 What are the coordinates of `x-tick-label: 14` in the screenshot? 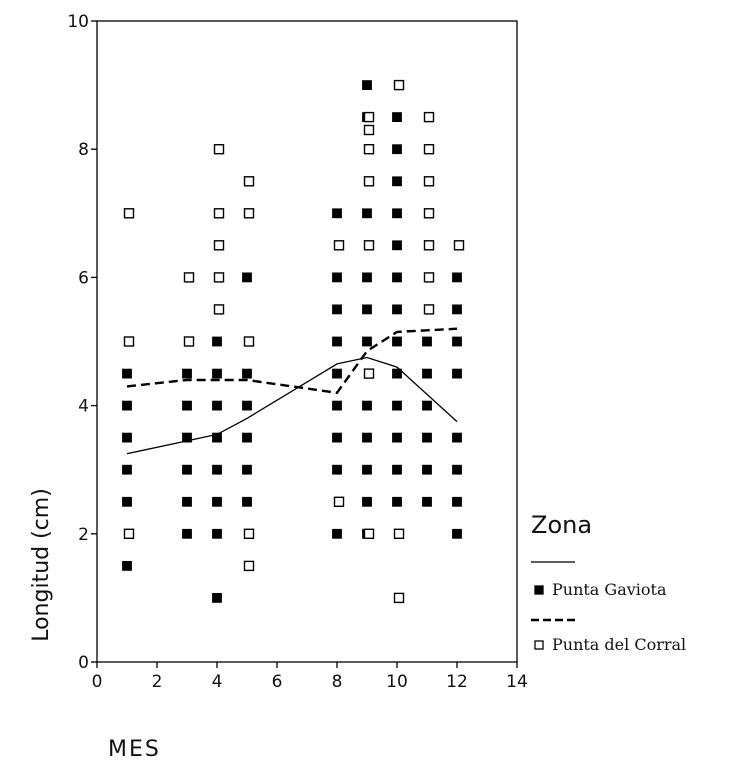 It's located at (517, 682).